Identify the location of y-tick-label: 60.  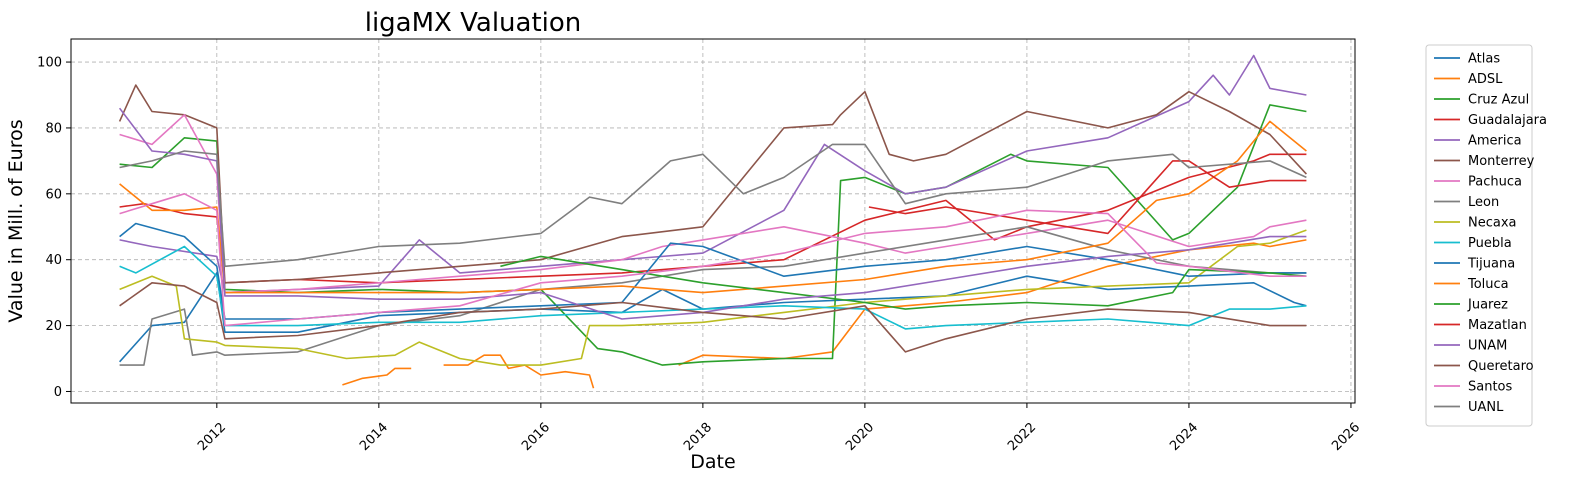
(53, 194).